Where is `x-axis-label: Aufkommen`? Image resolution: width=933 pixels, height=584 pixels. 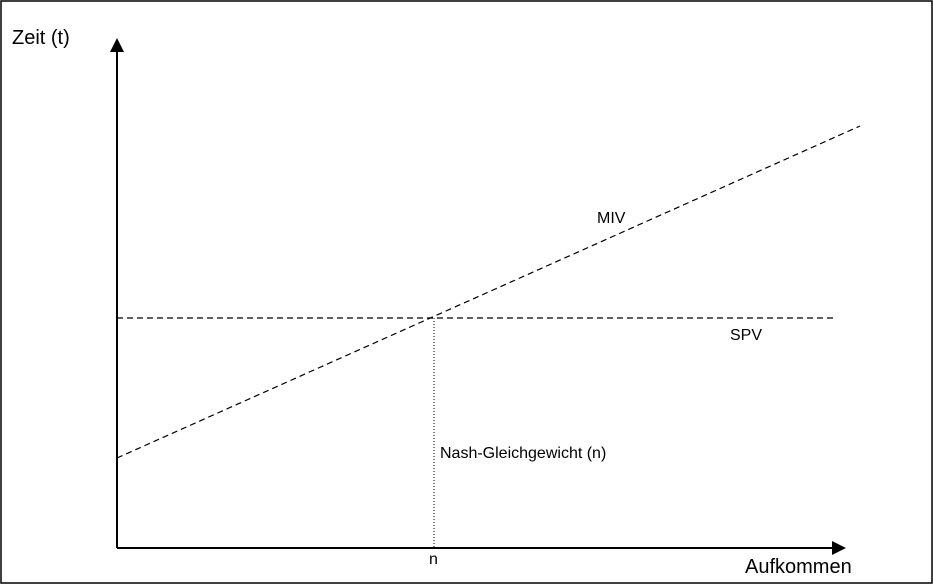
x-axis-label: Aufkommen is located at coordinates (798, 567).